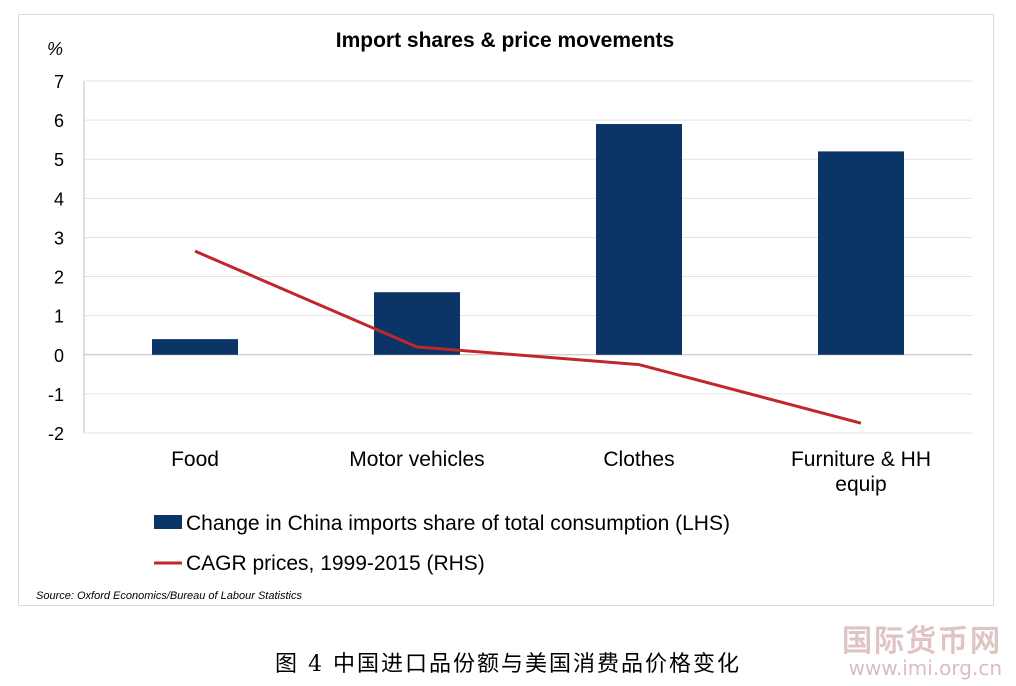  I want to click on watermark-url: www.imi.org.cn, so click(925, 668).